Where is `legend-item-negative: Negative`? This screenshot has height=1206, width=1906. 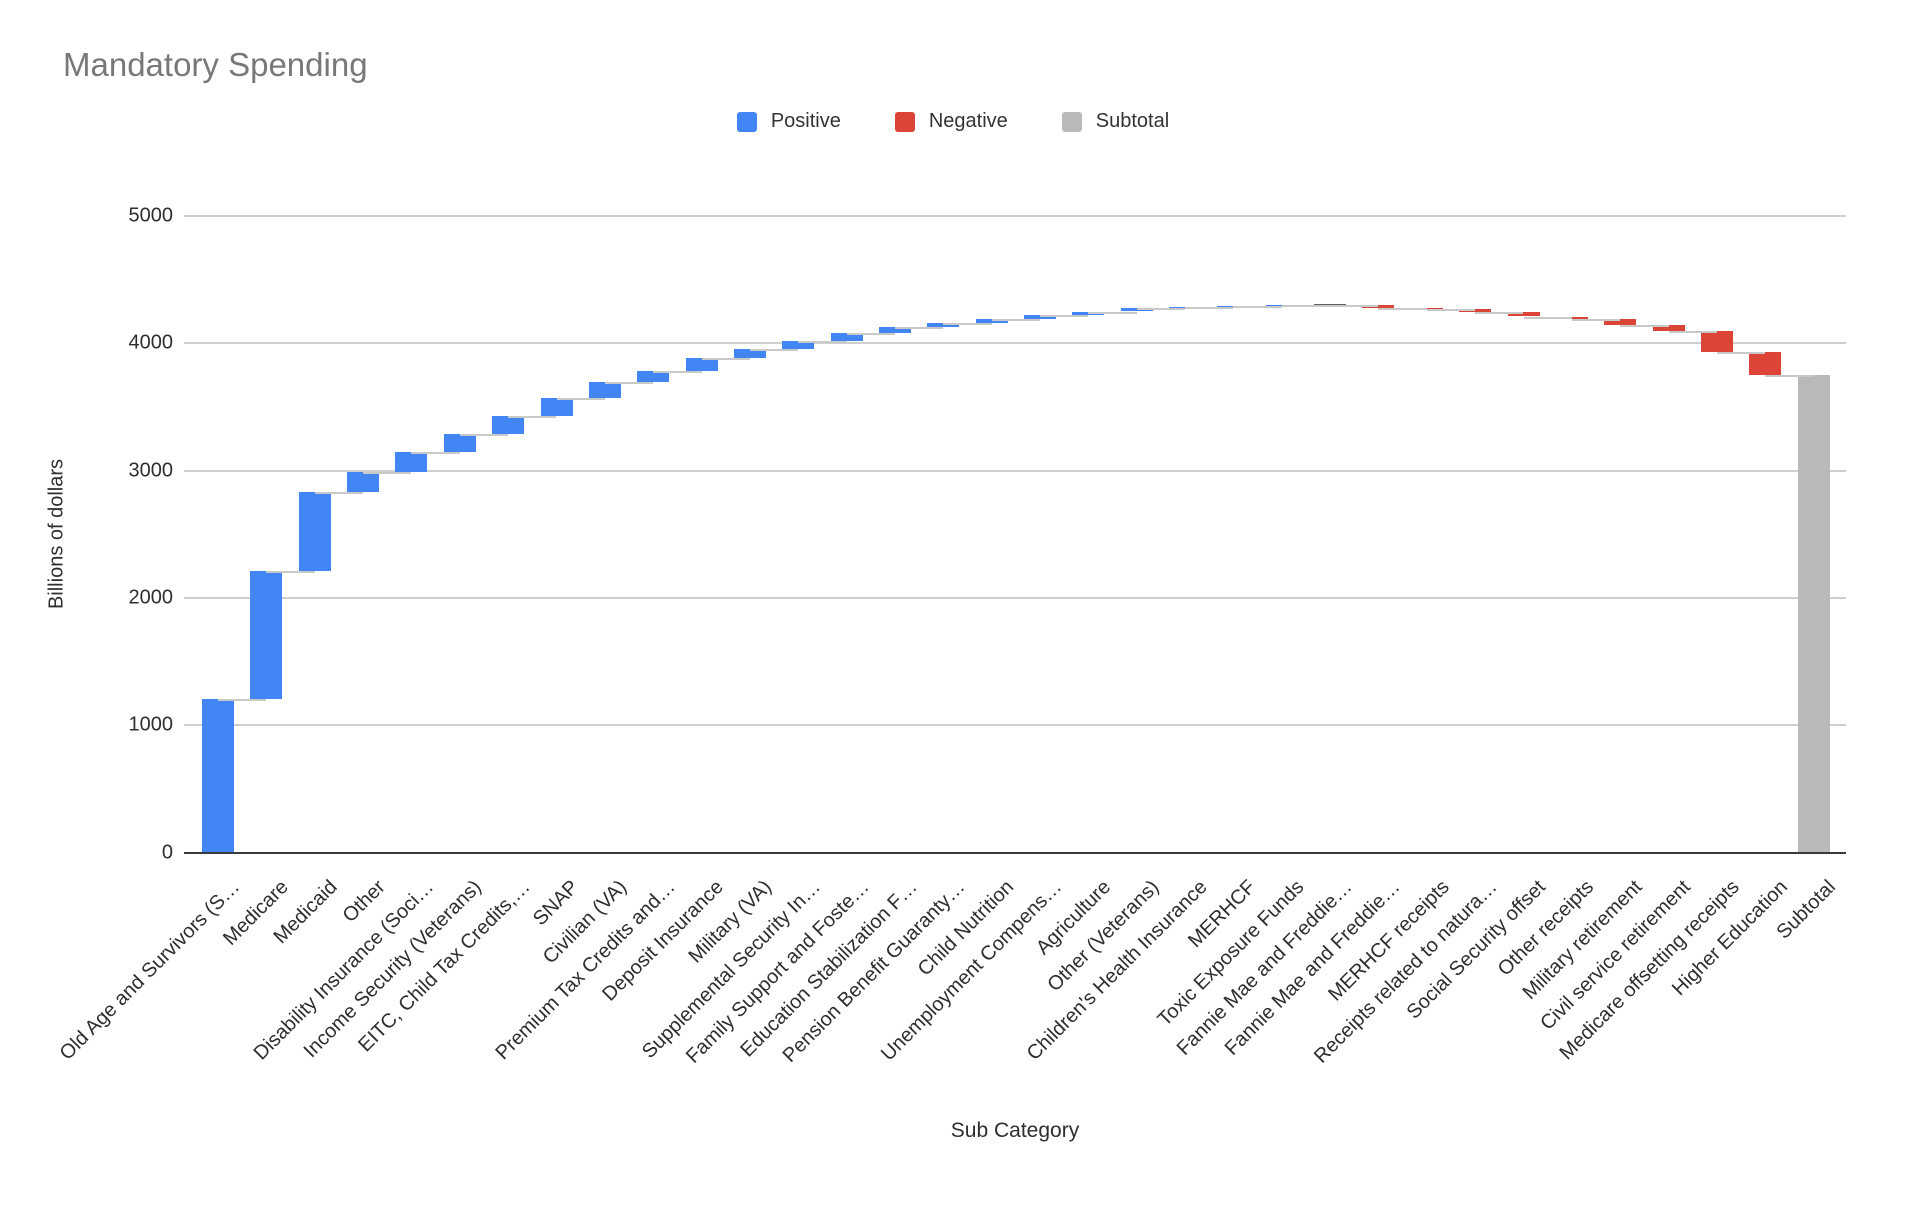 legend-item-negative: Negative is located at coordinates (951, 121).